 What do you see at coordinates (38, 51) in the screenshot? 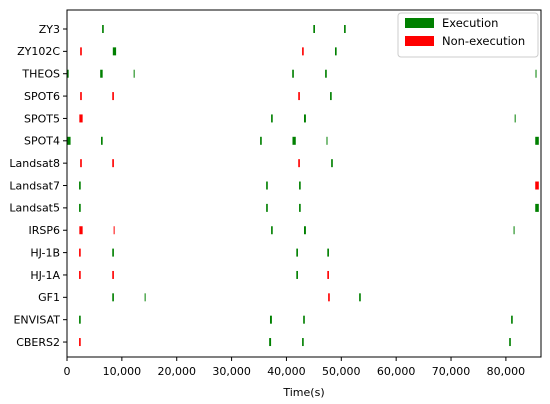
I see `y-tick-label: ZY102C` at bounding box center [38, 51].